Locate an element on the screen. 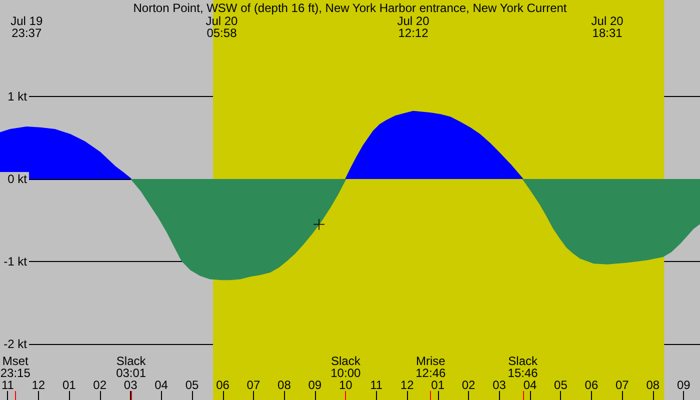 The width and height of the screenshot is (700, 400). annotation: Mrise 12:46 is located at coordinates (431, 367).